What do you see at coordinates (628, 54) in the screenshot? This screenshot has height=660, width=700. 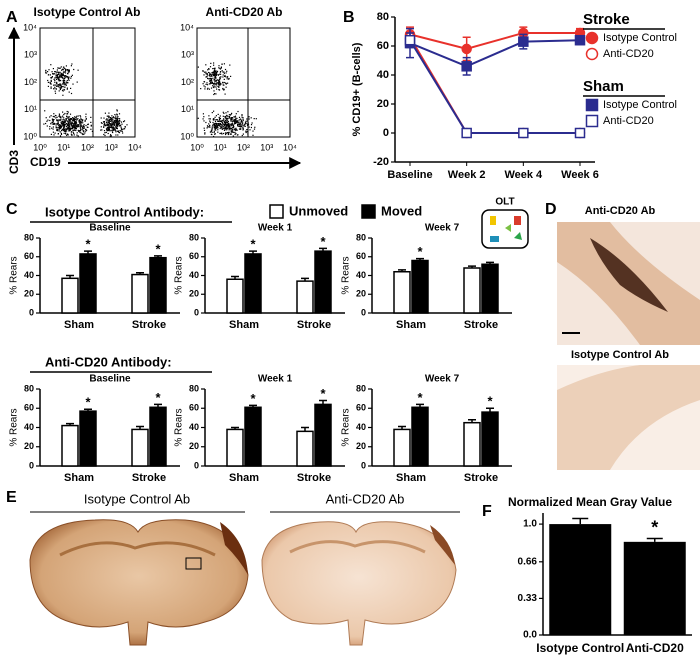 I see `legend-label: Anti-CD20` at bounding box center [628, 54].